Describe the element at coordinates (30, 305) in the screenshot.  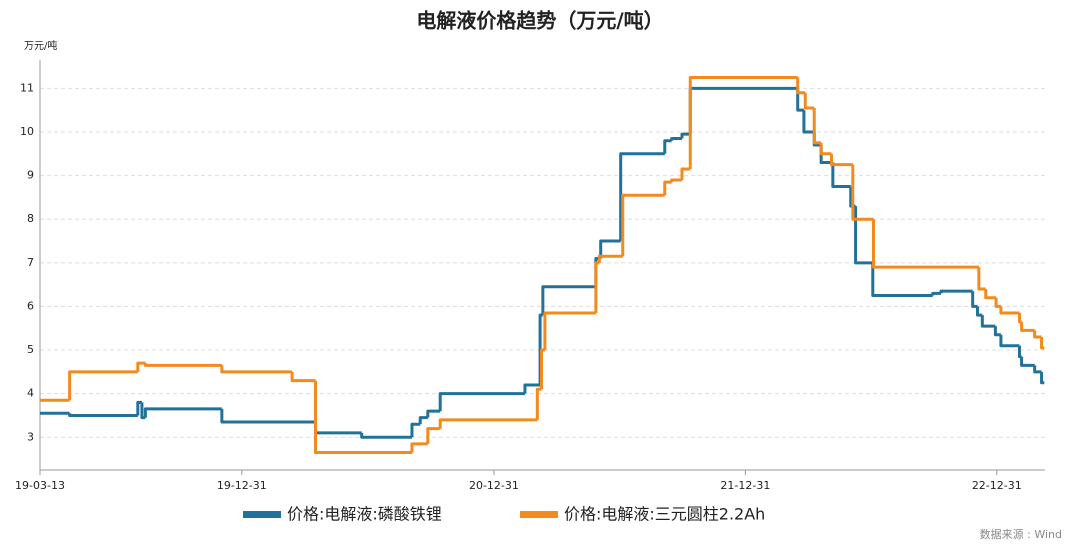
I see `y-tick-label: 6` at that location.